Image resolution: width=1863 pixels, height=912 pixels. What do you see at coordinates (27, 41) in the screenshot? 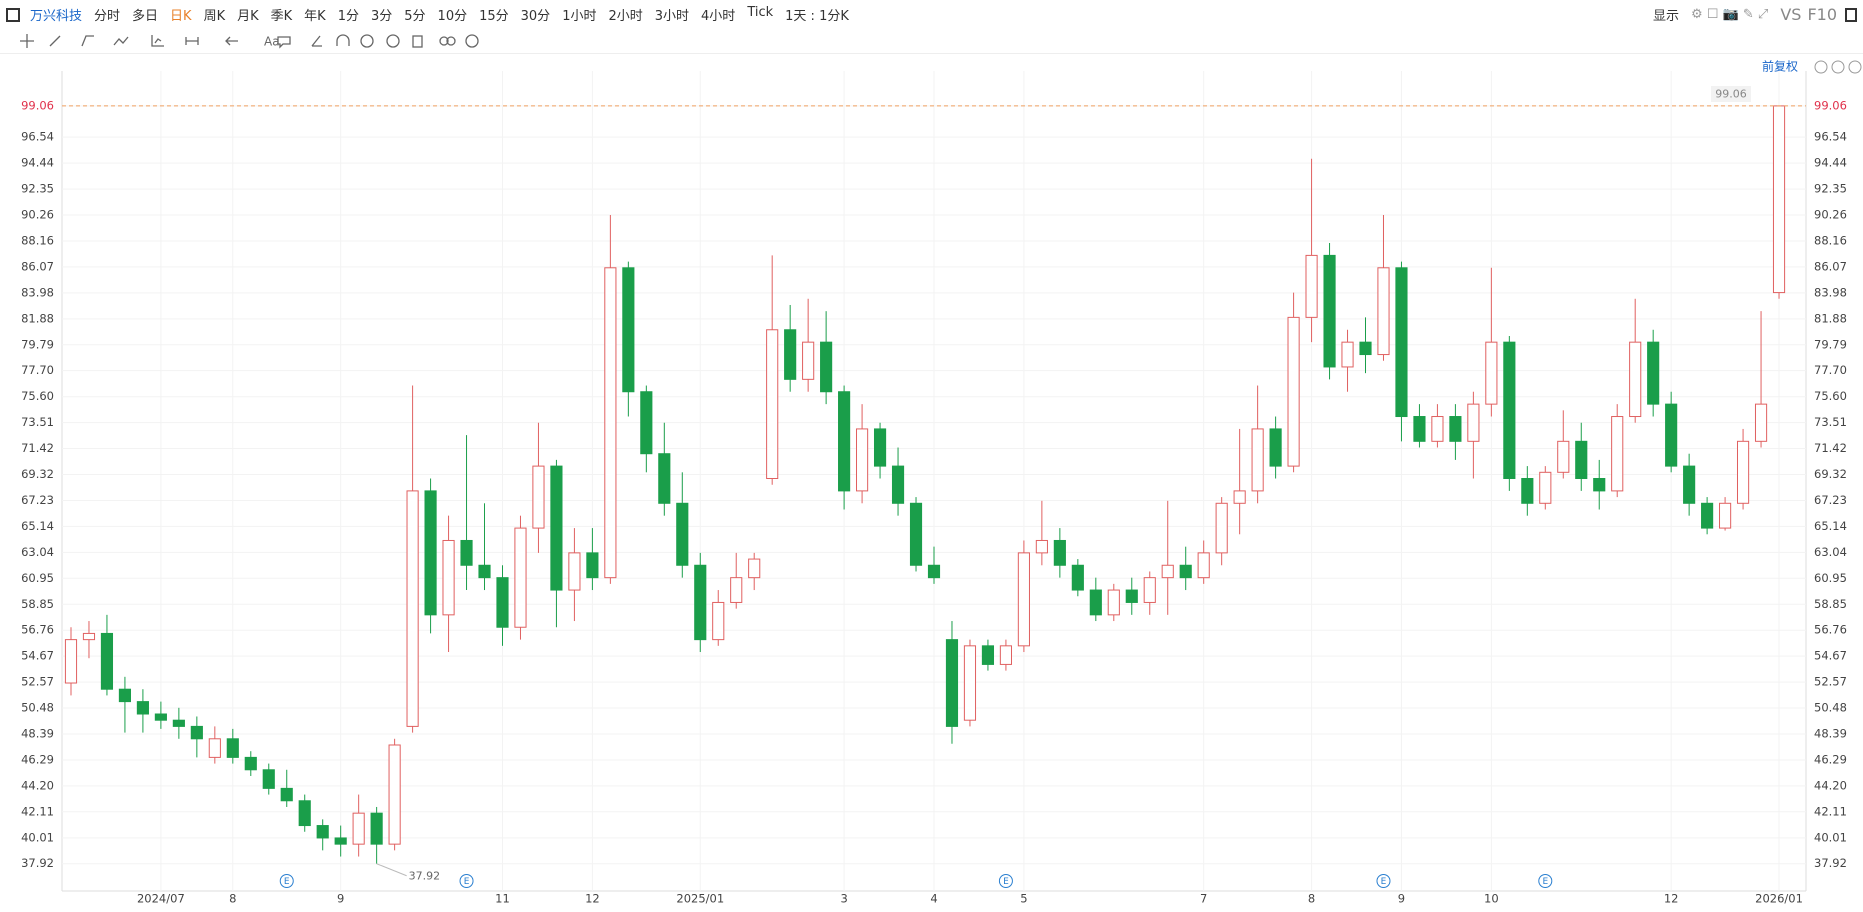
I see `move-tool` at bounding box center [27, 41].